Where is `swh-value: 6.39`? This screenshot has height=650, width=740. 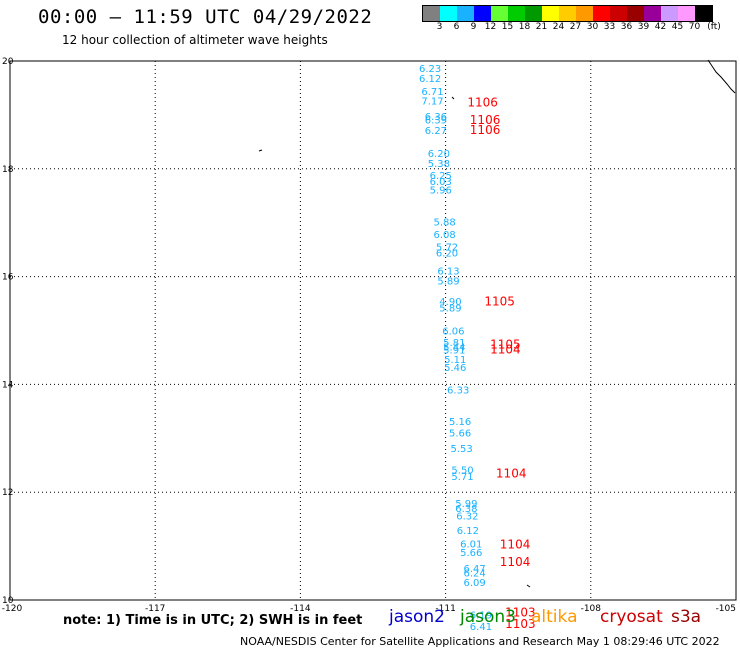
swh-value: 6.39 is located at coordinates (436, 121).